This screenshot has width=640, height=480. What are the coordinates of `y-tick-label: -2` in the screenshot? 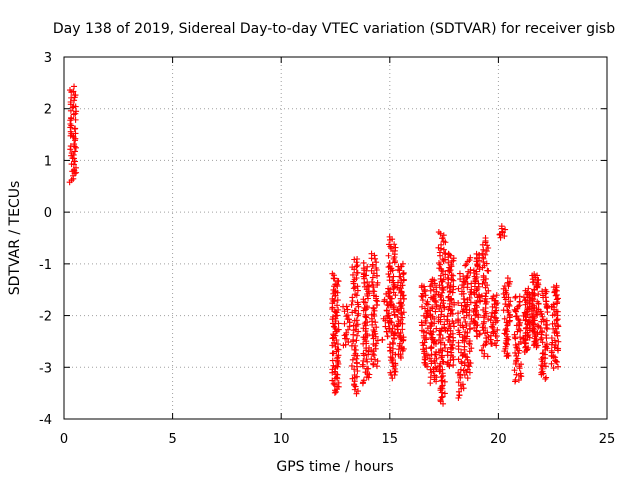 It's located at (45, 317).